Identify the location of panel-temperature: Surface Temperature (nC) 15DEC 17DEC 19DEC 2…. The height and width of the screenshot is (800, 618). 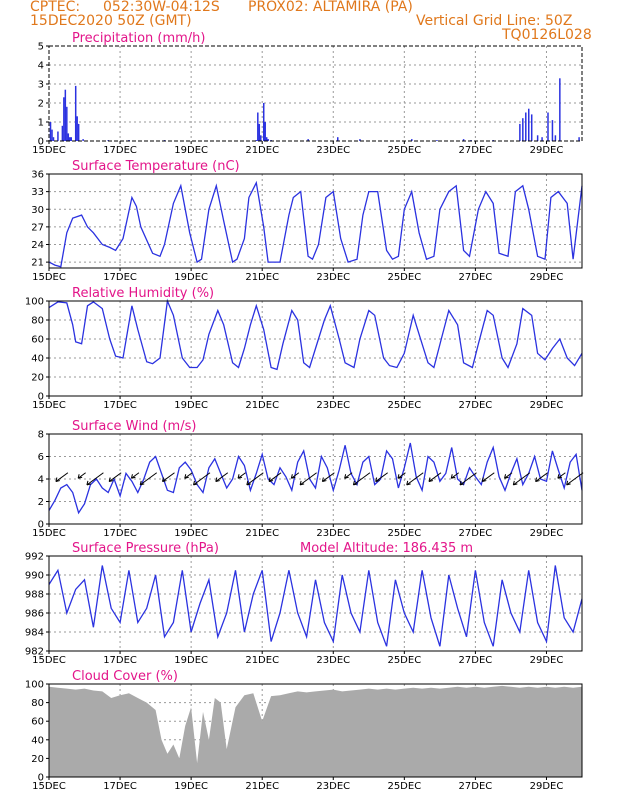
(307, 221).